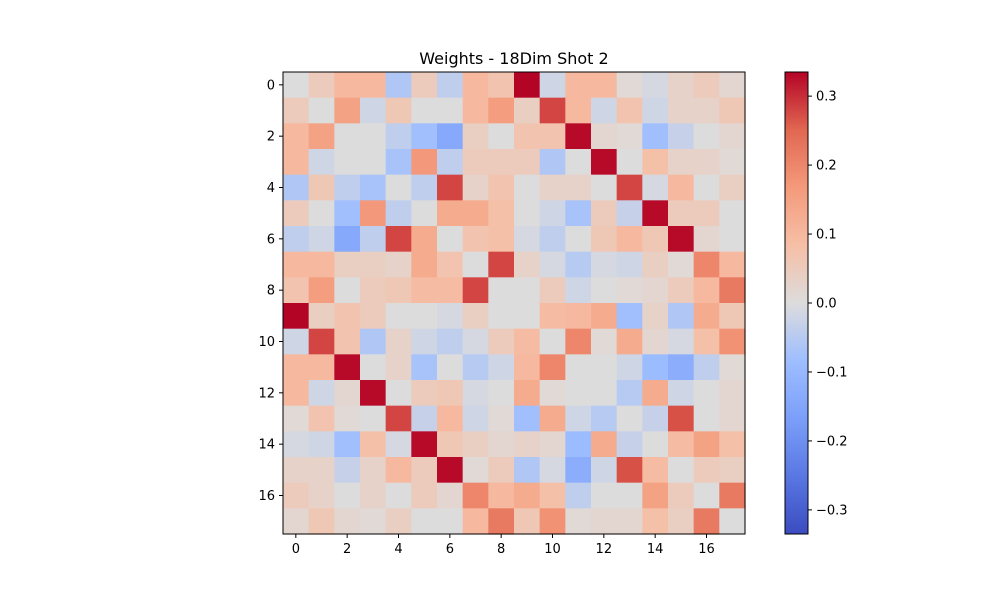 This screenshot has width=1000, height=600. Describe the element at coordinates (450, 549) in the screenshot. I see `x-tick-label: 6` at that location.